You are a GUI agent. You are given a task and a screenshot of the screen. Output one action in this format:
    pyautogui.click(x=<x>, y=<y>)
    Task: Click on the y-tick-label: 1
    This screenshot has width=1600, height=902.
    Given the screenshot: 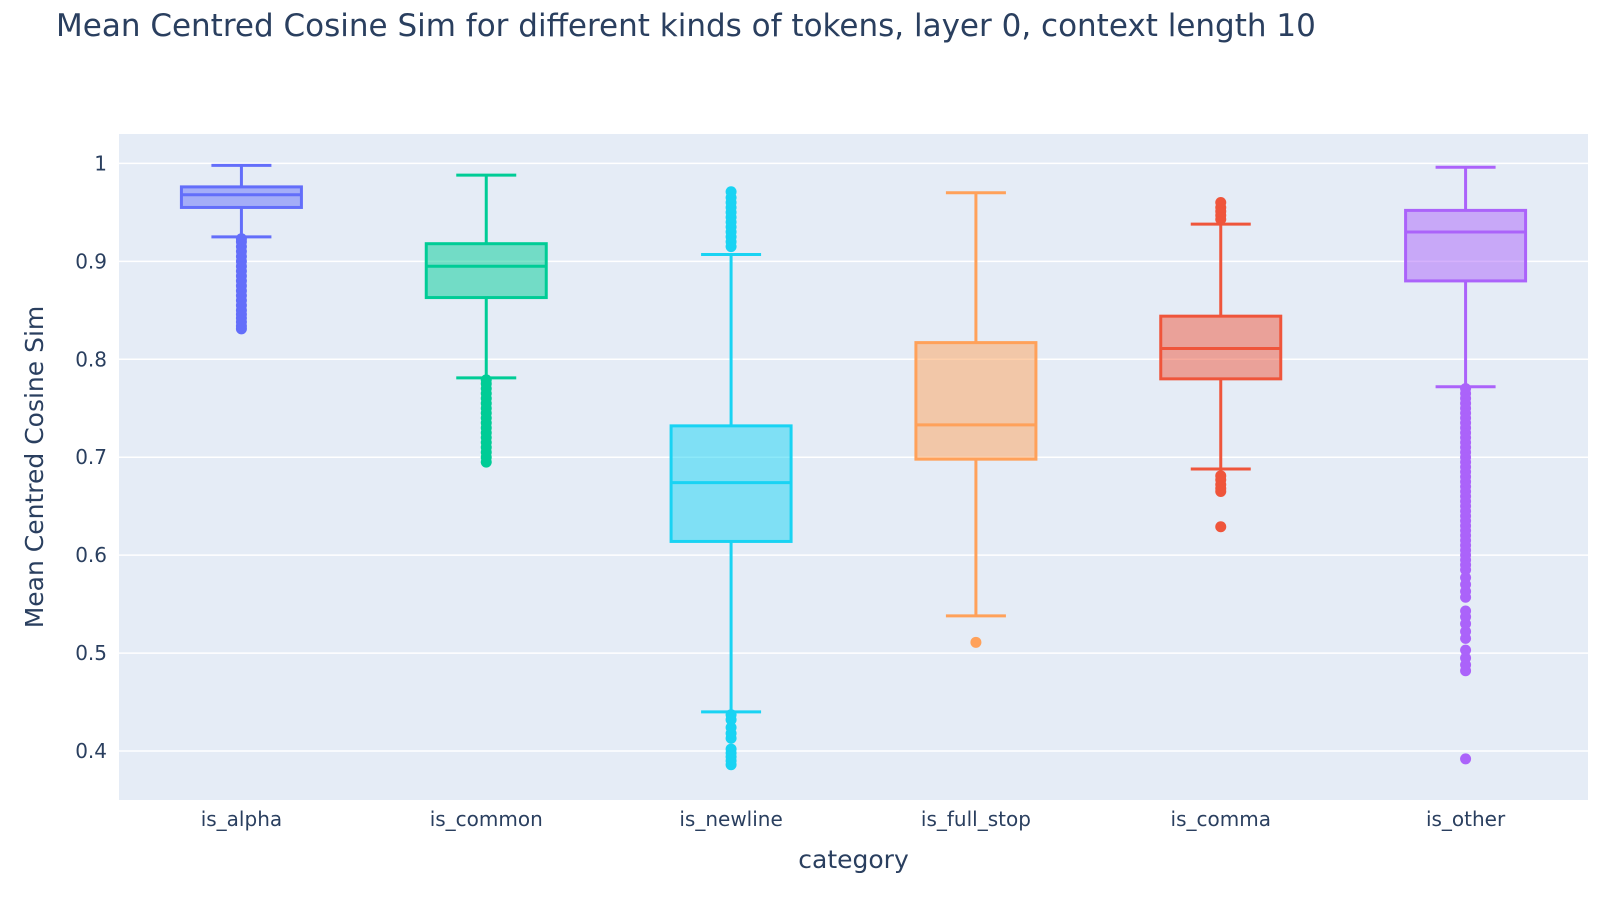 What is the action you would take?
    pyautogui.click(x=100, y=163)
    